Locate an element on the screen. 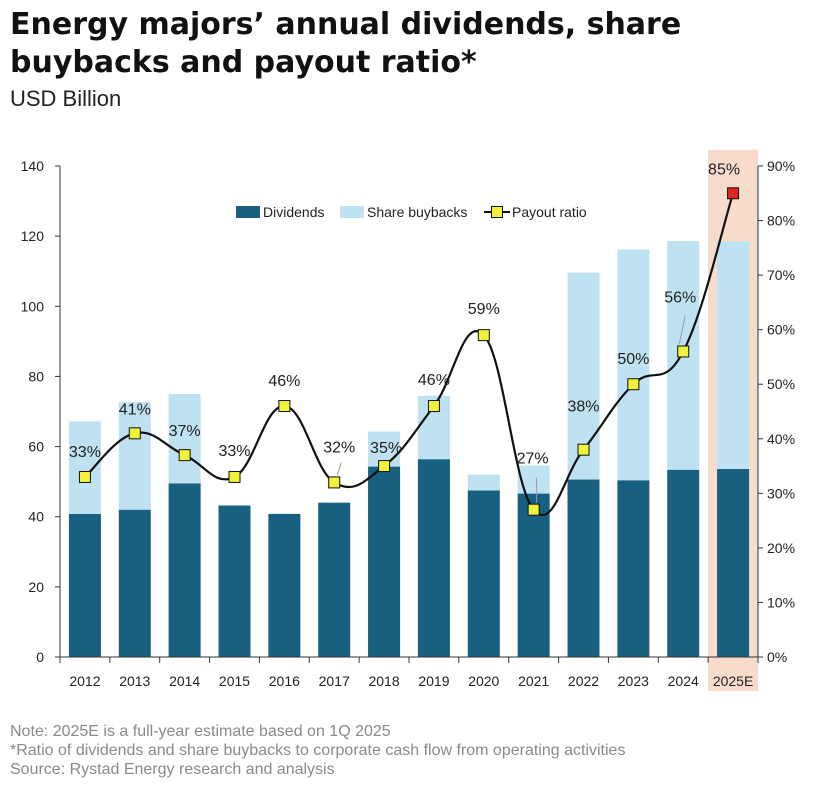 This screenshot has width=820, height=785. payout-label-2018: 35% is located at coordinates (386, 448).